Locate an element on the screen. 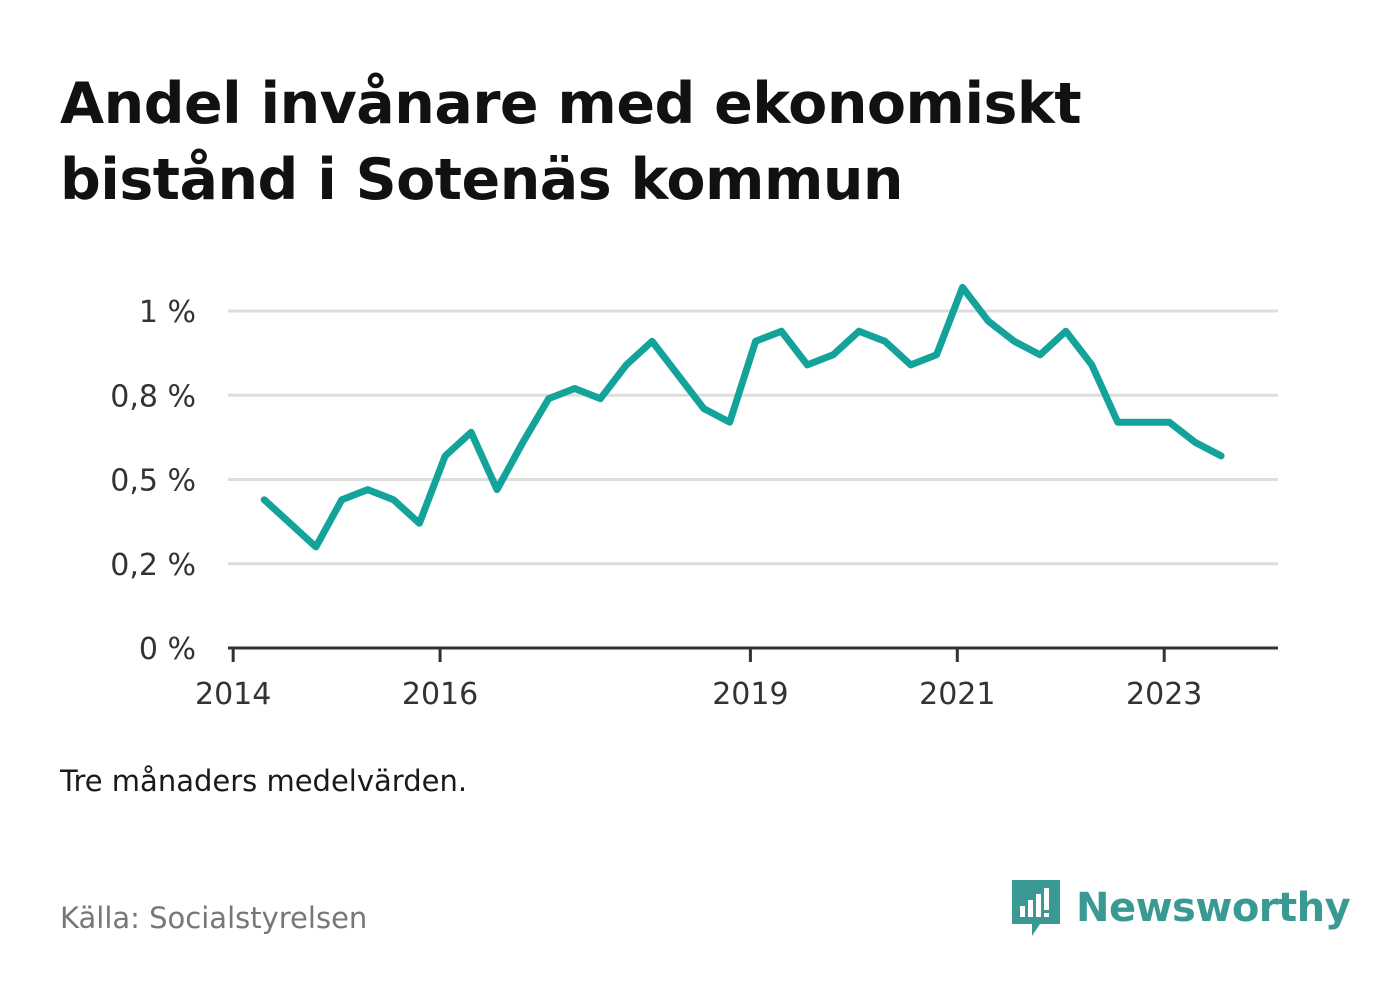  y-tick-label: 0 % is located at coordinates (167, 649).